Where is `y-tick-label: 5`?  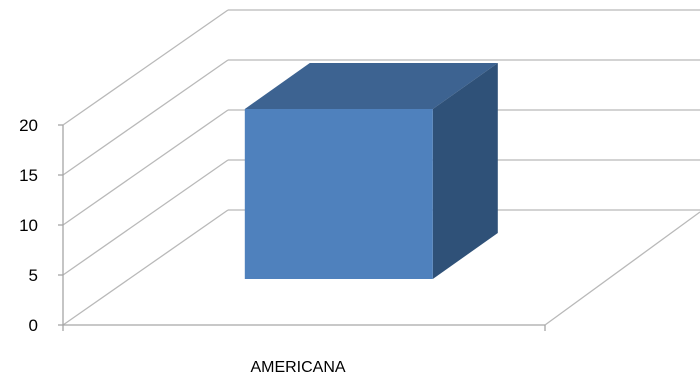 y-tick-label: 5 is located at coordinates (33, 275).